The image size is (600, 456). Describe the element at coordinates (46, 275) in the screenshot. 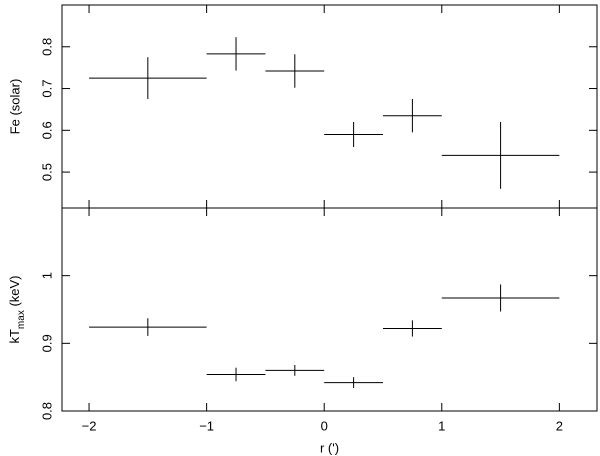

I see `y-tick-label: 1` at that location.